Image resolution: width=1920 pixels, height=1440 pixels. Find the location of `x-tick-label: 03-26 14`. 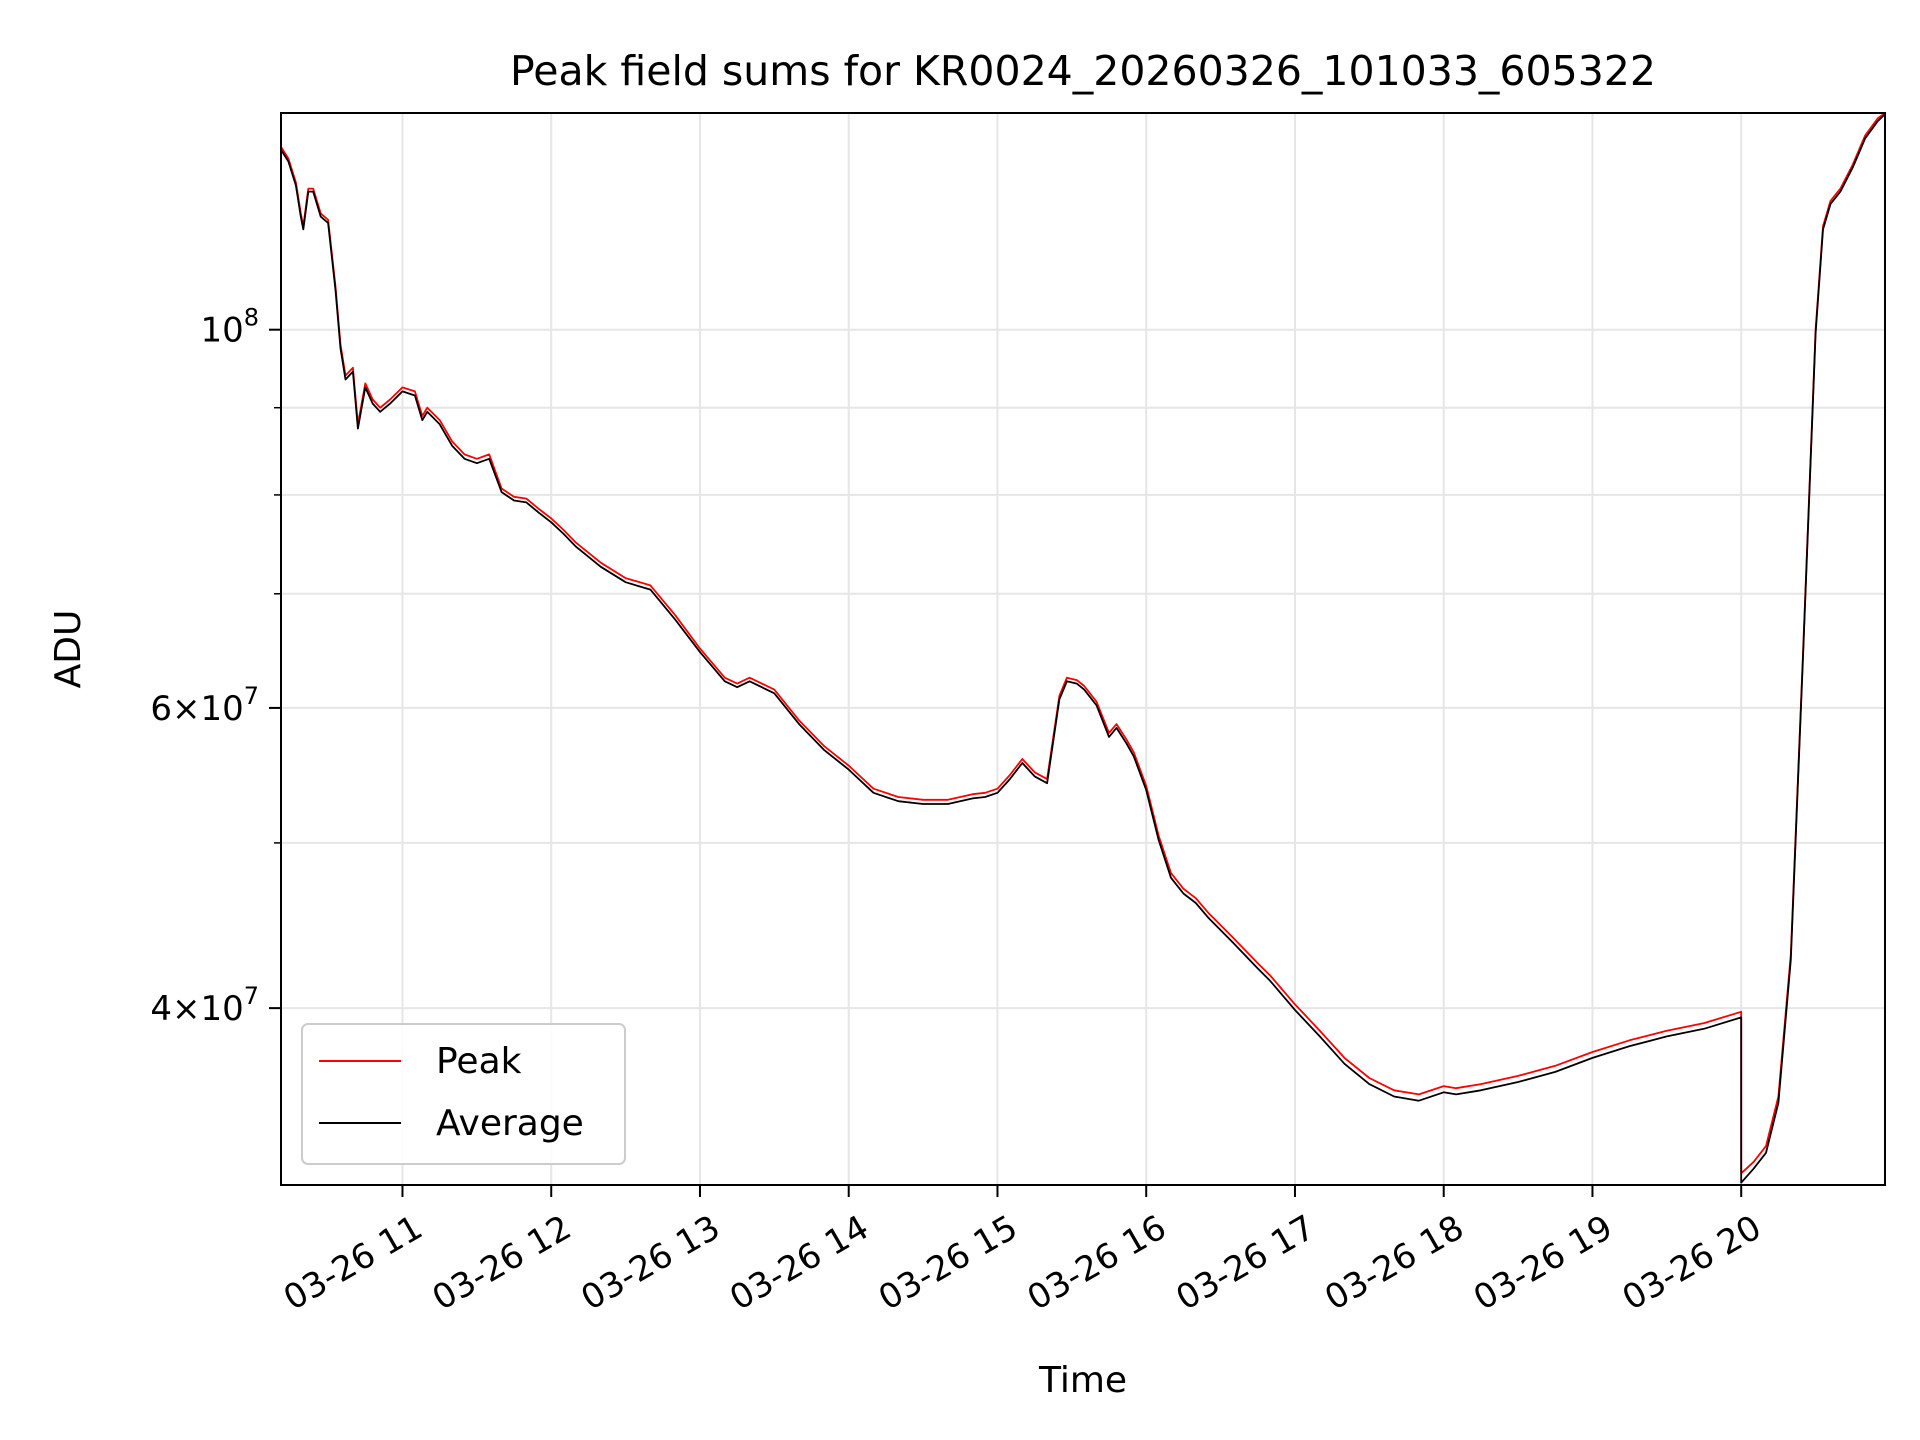

x-tick-label: 03-26 14 is located at coordinates (799, 1263).